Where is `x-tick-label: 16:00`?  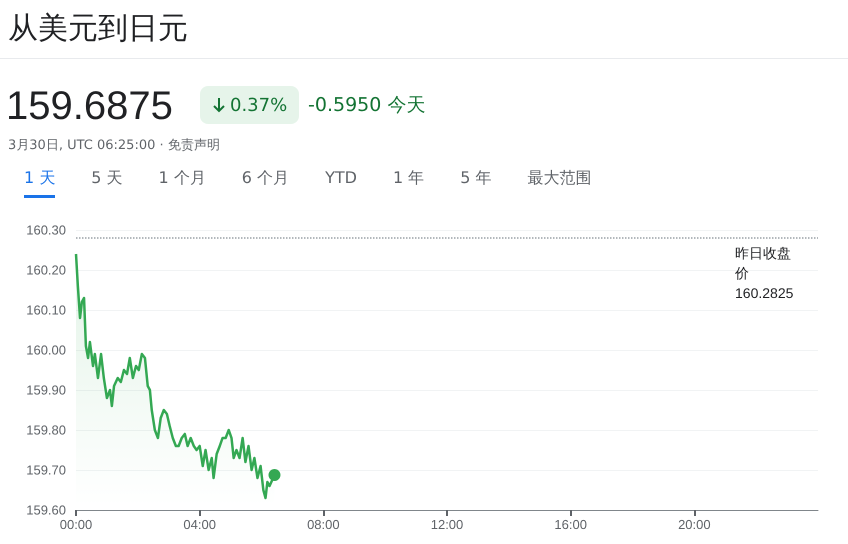 x-tick-label: 16:00 is located at coordinates (570, 524).